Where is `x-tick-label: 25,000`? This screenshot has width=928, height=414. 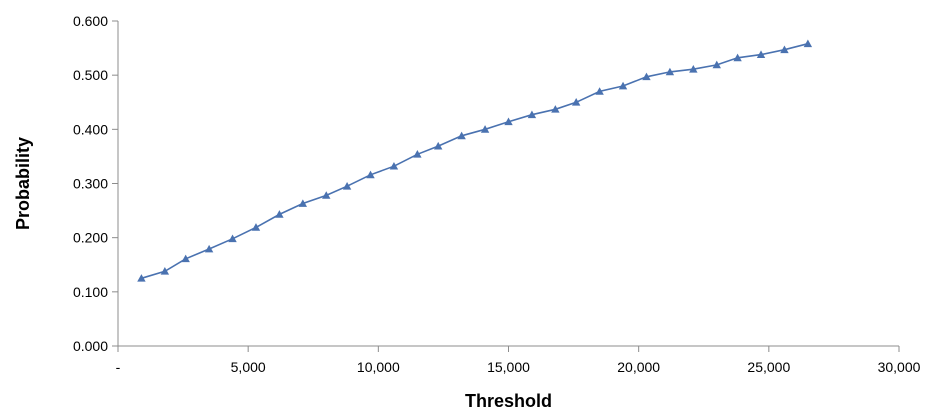
x-tick-label: 25,000 is located at coordinates (768, 367).